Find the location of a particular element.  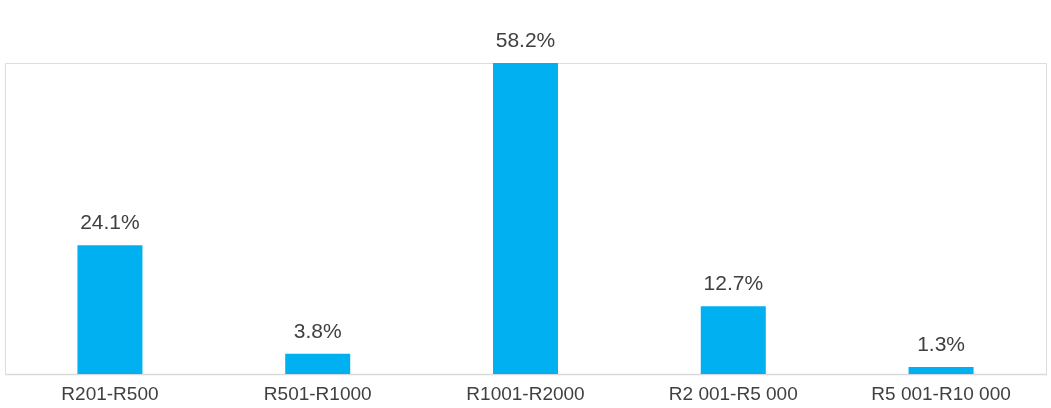

data-label: 24.1% is located at coordinates (110, 222).